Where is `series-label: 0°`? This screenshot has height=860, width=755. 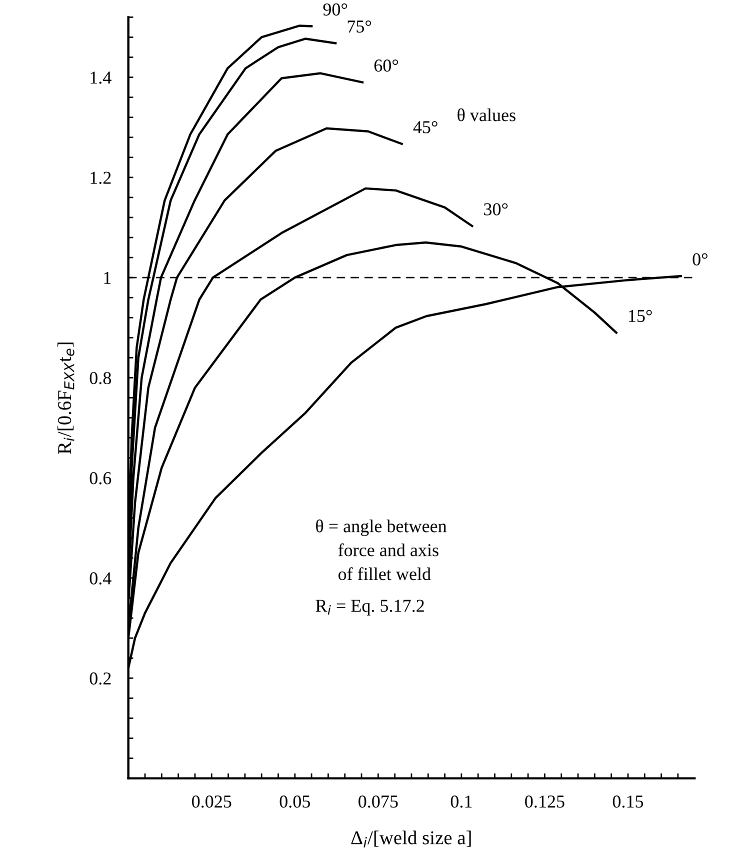
series-label: 0° is located at coordinates (700, 259).